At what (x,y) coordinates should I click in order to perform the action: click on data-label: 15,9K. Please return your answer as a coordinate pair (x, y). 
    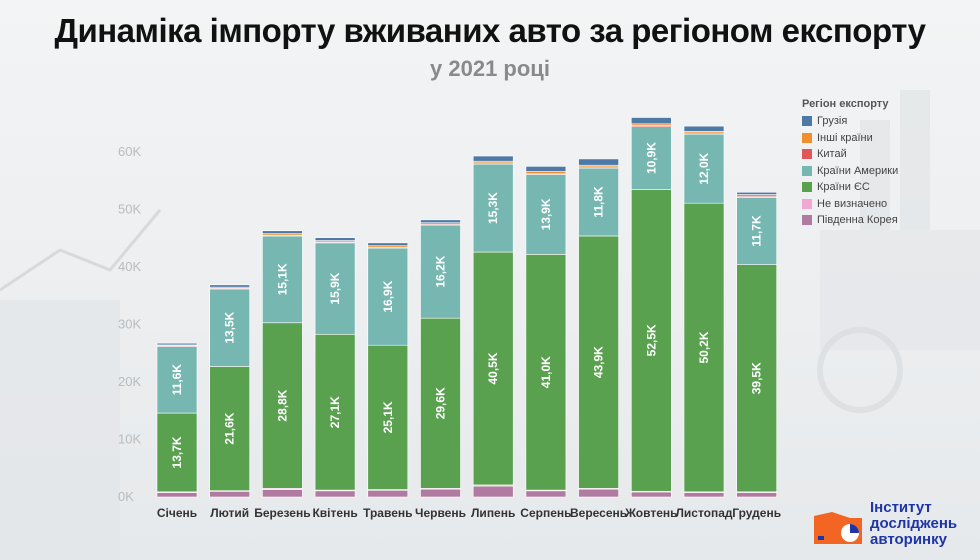
    Looking at the image, I should click on (335, 288).